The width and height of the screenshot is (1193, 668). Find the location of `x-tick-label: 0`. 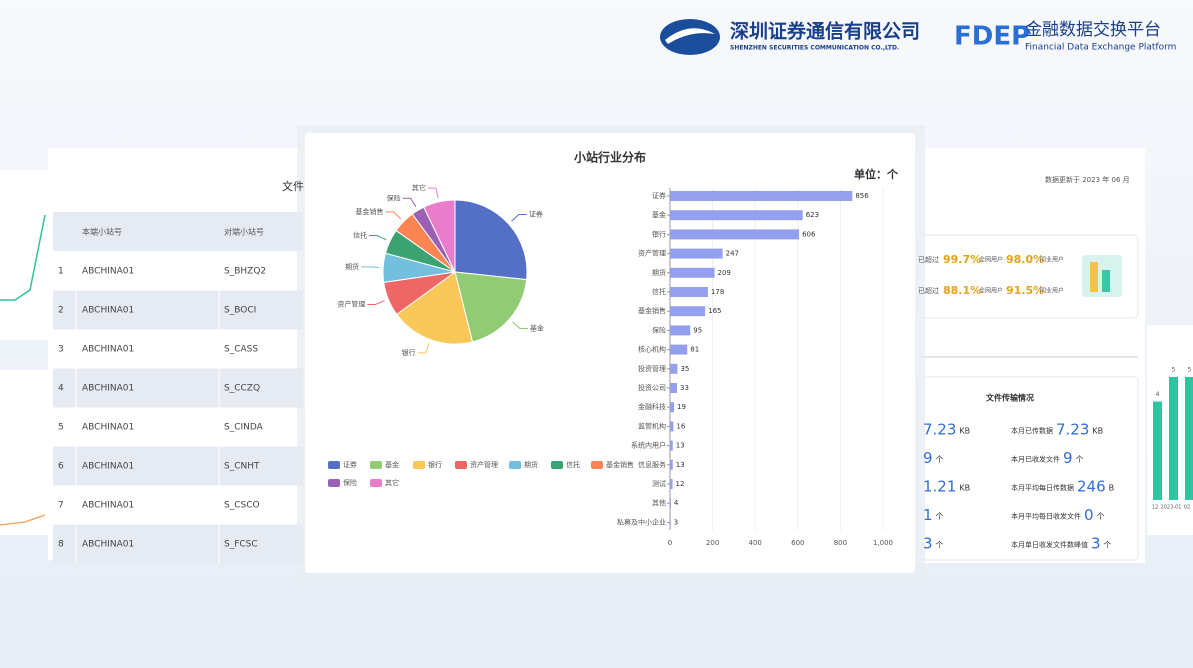

x-tick-label: 0 is located at coordinates (670, 543).